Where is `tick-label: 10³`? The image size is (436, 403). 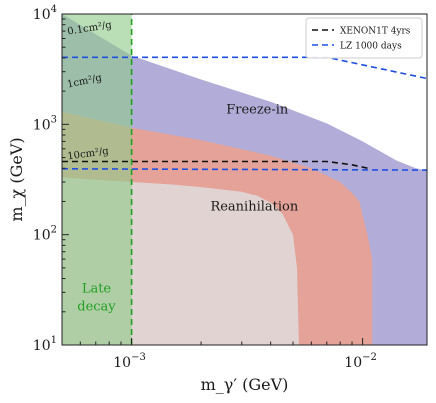
tick-label: 10³ is located at coordinates (45, 123).